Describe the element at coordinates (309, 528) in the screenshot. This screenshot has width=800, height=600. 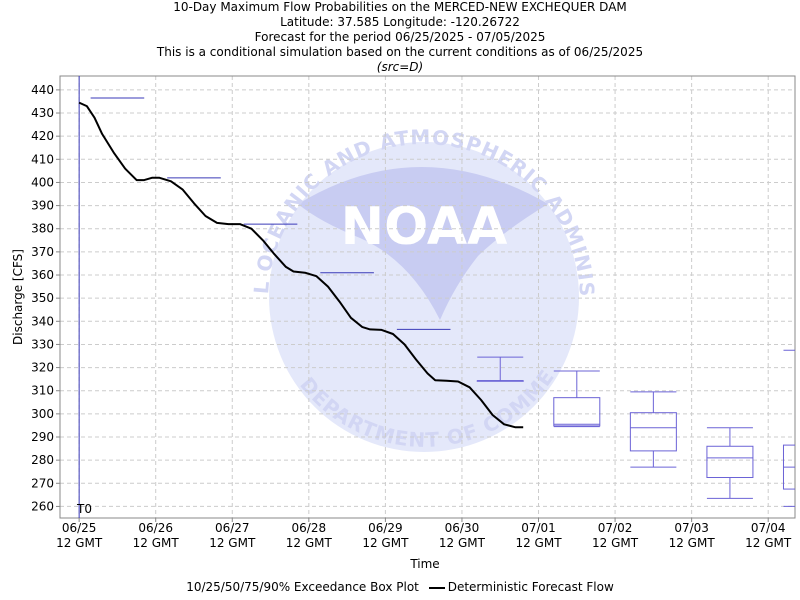
I see `x-tick-date-label: 06/28` at that location.